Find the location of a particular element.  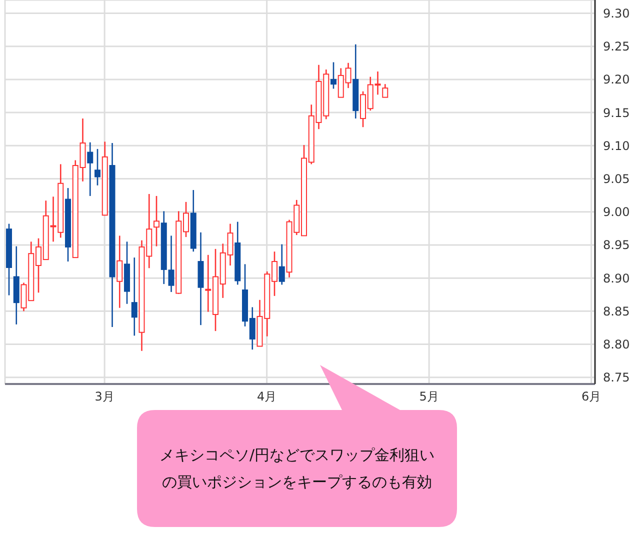

y-tick-label: 8.80 is located at coordinates (616, 345).